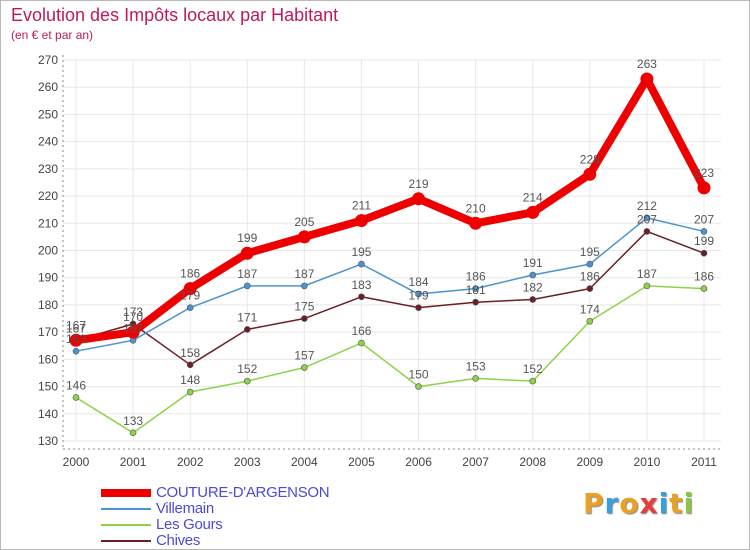 This screenshot has height=550, width=750. Describe the element at coordinates (704, 462) in the screenshot. I see `x-tick-label: 2011` at that location.